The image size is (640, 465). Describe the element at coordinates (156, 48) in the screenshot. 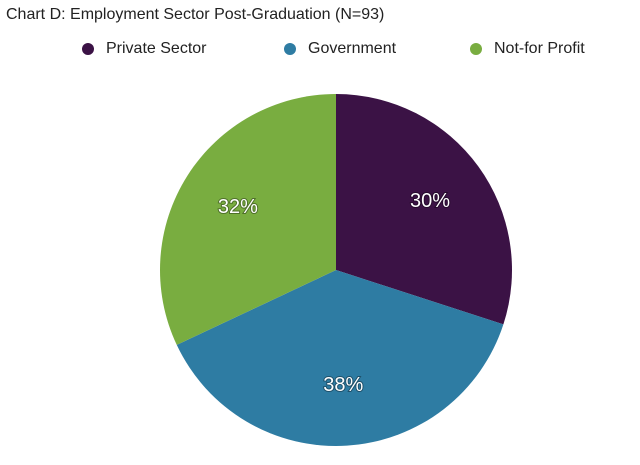

I see `legend-label: Private Sector` at that location.